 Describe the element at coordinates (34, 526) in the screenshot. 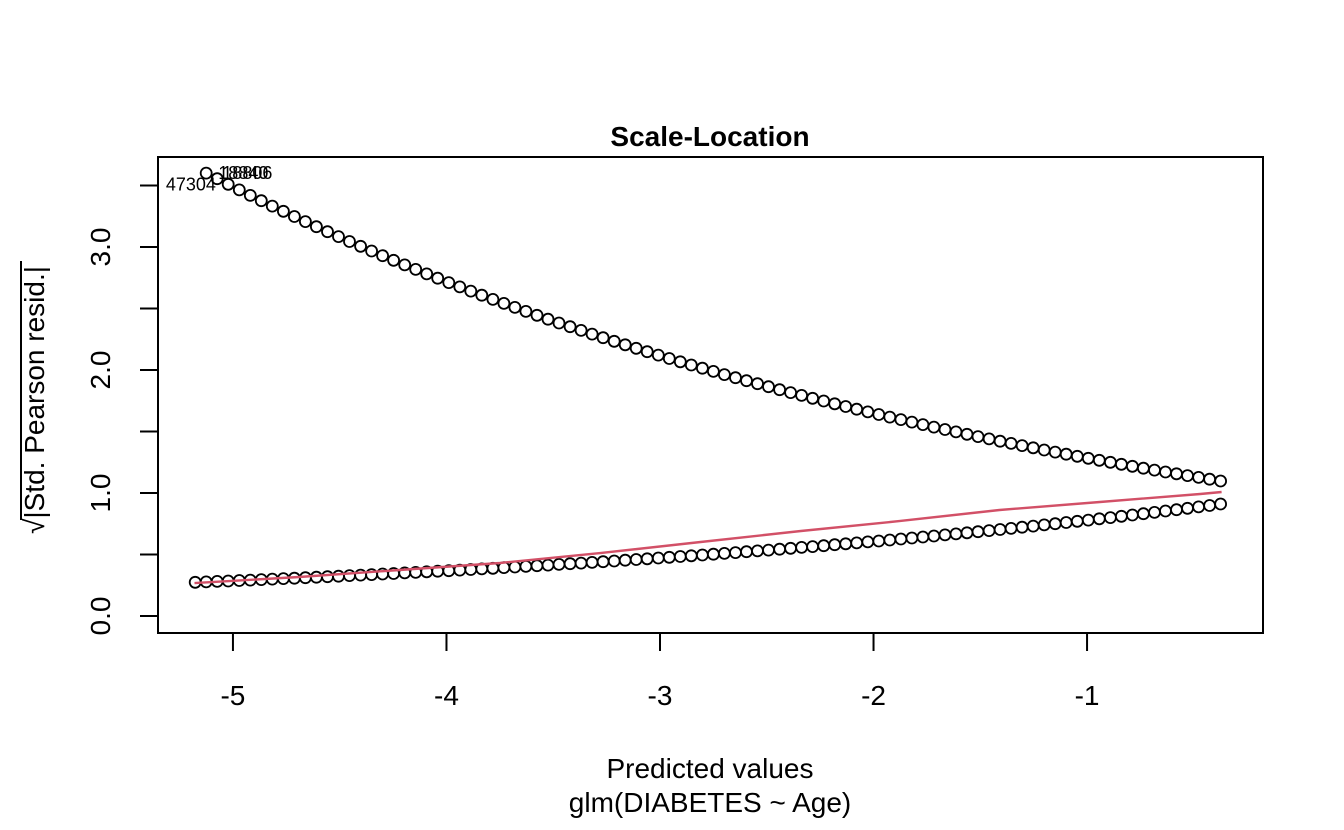

I see `sqrt-symbol: √` at that location.